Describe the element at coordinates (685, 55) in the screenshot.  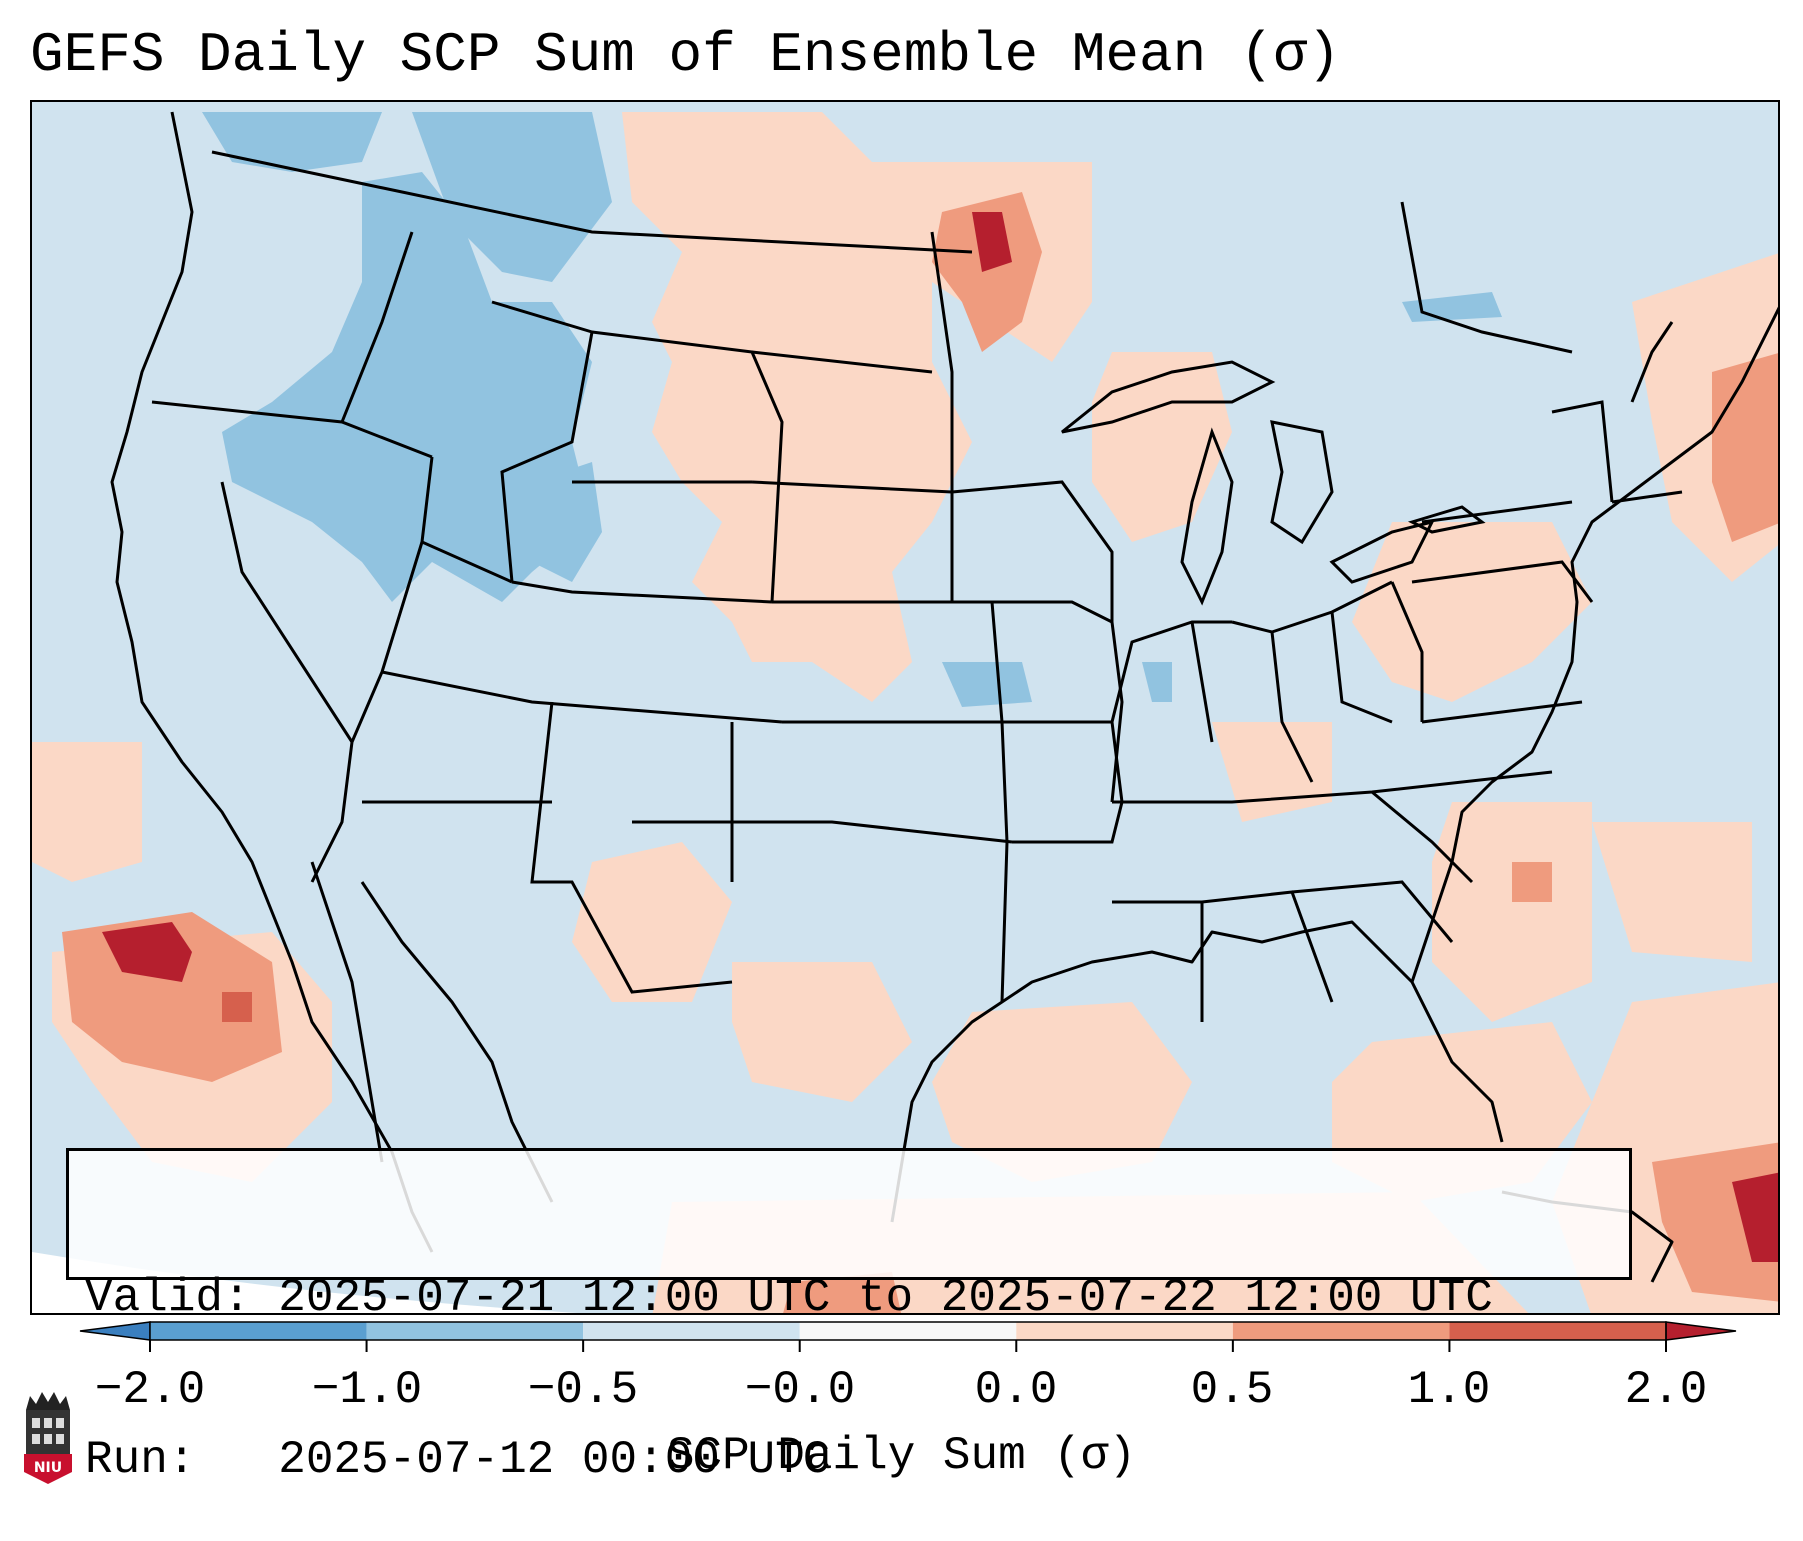
I see `map-title: GEFS Daily SCP Sum of Ensemble Mean (σ)` at that location.